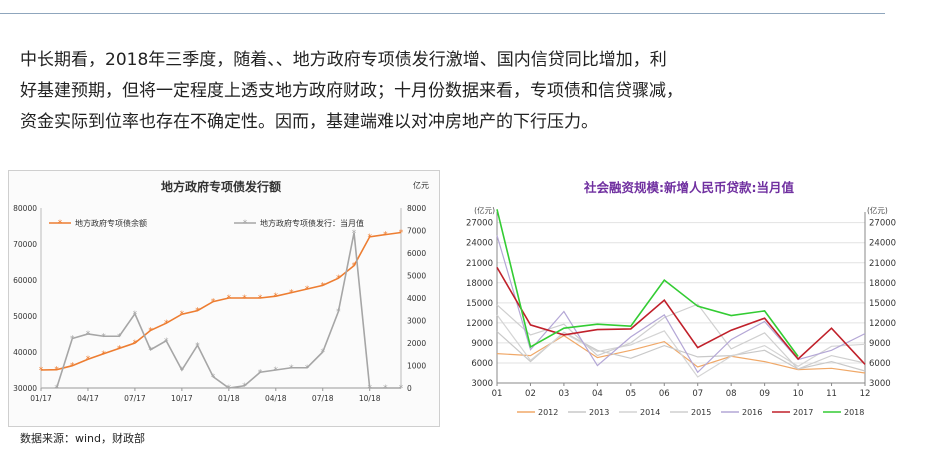  What do you see at coordinates (60, 224) in the screenshot?
I see `chart1-legend-marker: *` at bounding box center [60, 224].